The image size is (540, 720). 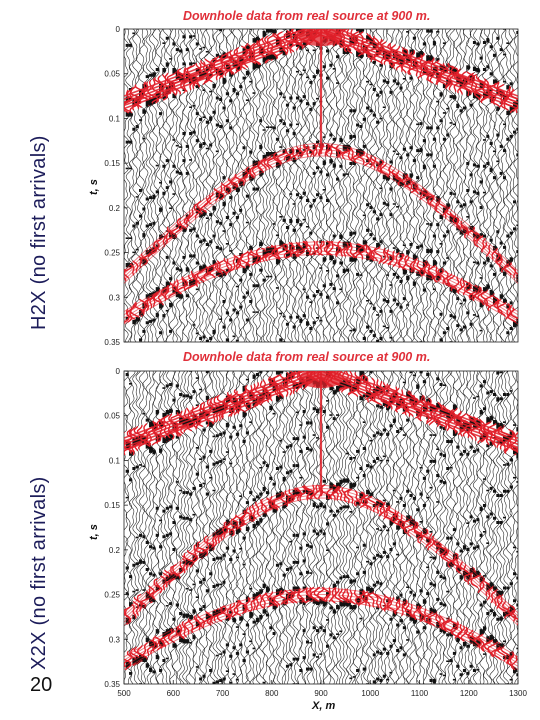 What do you see at coordinates (321, 38) in the screenshot?
I see `source-burst` at bounding box center [321, 38].